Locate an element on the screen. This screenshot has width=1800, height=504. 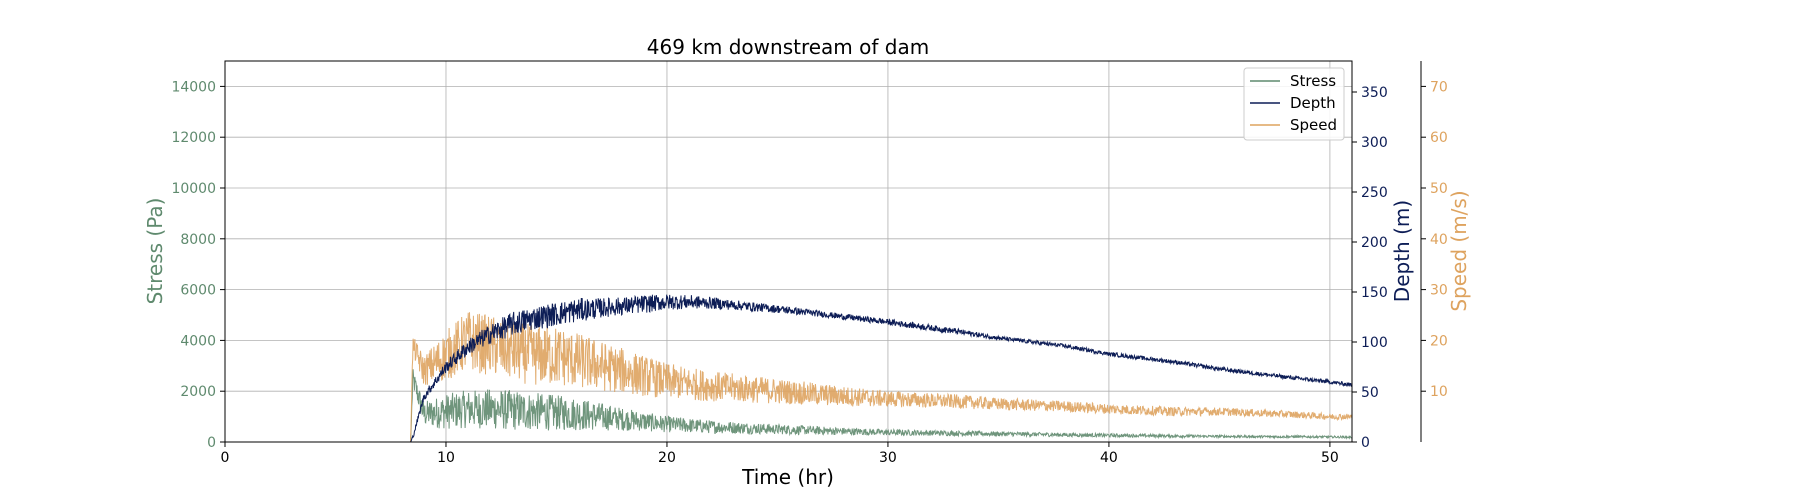
depth-axis-label: Depth (m) is located at coordinates (1402, 251).